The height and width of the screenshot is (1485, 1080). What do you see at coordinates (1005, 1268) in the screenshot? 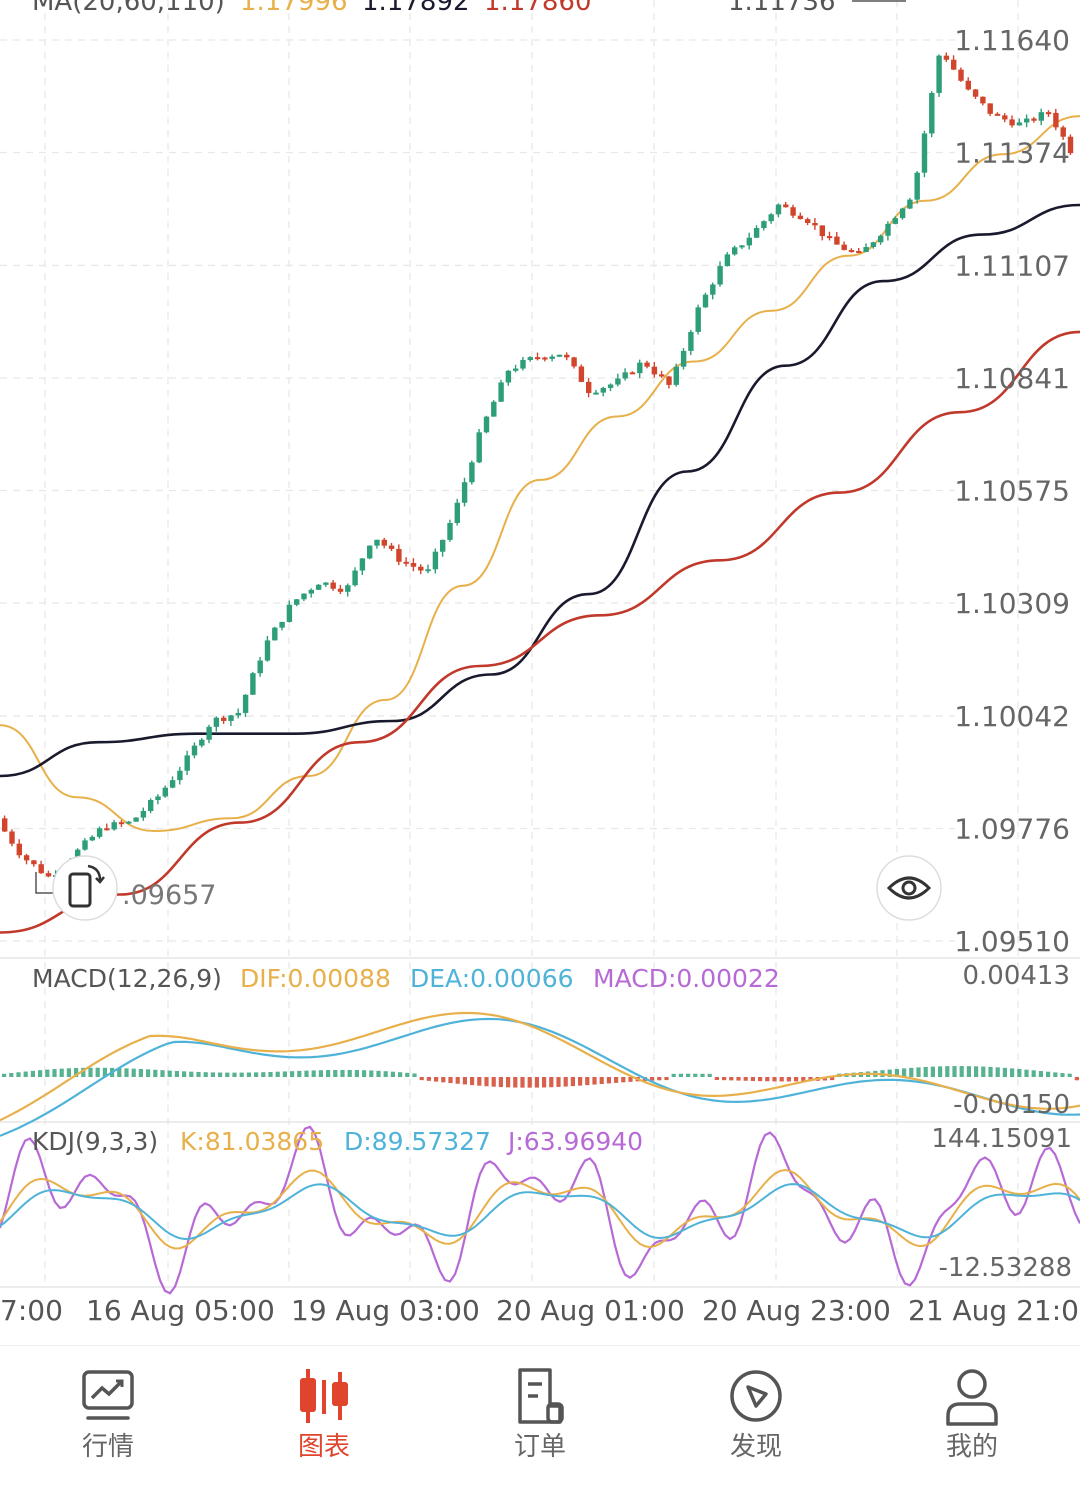
I see `kdj-axis-min: -12.53288` at bounding box center [1005, 1268].